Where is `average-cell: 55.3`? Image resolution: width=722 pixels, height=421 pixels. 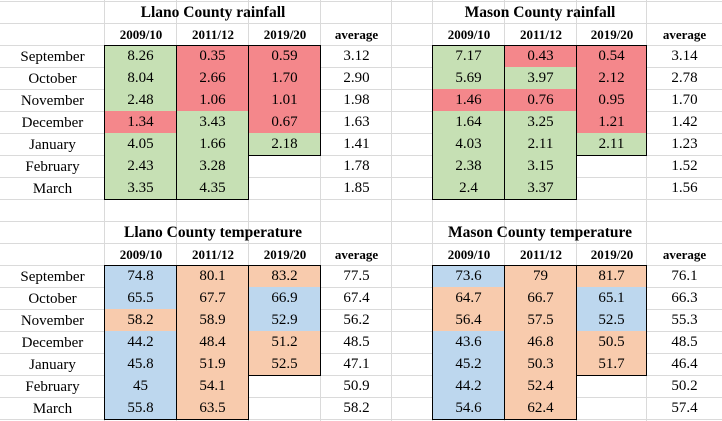 average-cell: 55.3 is located at coordinates (684, 320).